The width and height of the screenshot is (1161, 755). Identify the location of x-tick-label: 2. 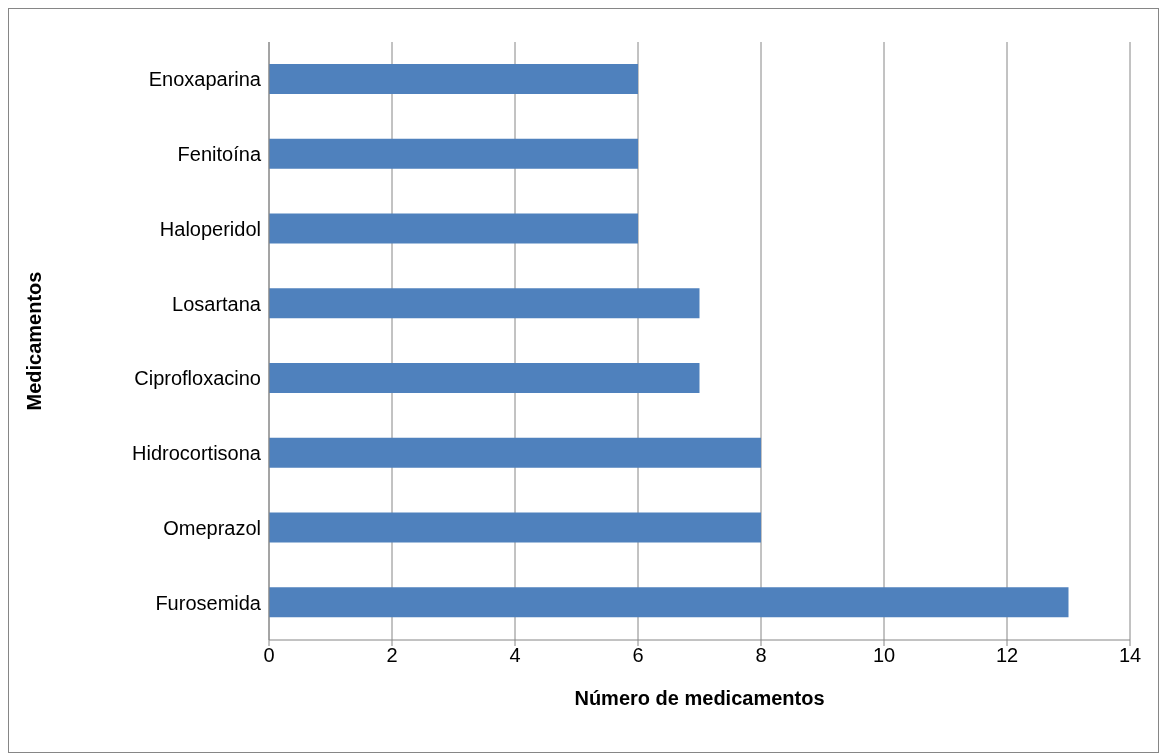
(392, 655).